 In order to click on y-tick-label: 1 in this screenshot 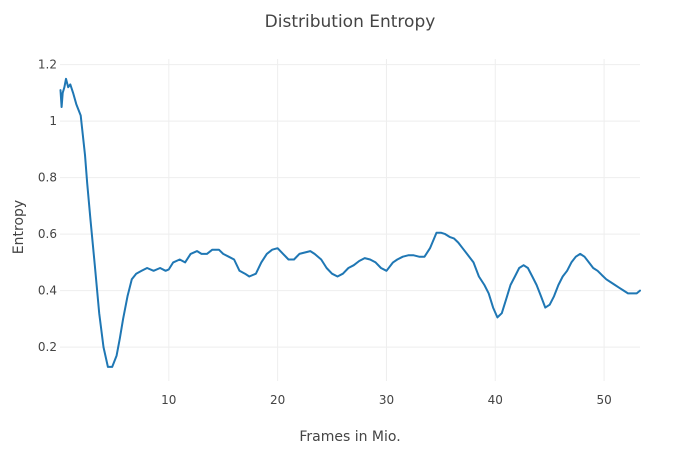, I will do `click(53, 121)`.